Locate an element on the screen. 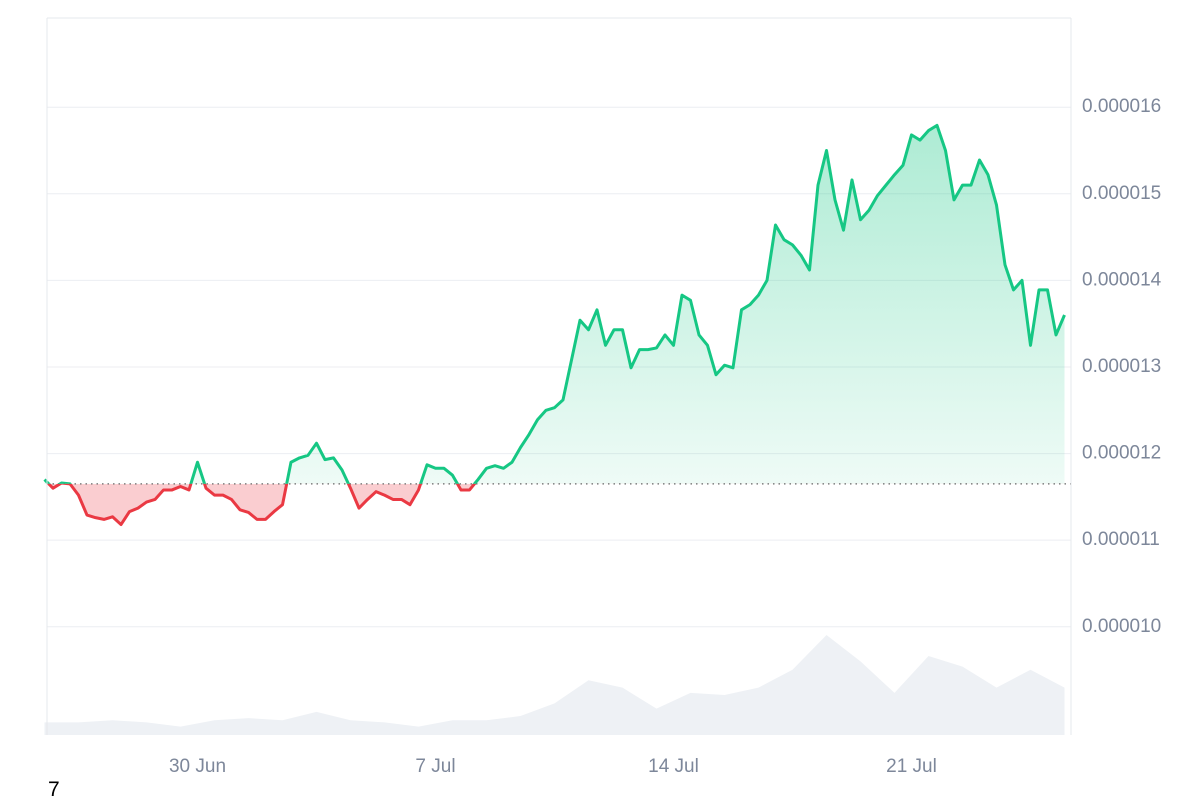 The image size is (1200, 800). volume-layer is located at coordinates (554, 685).